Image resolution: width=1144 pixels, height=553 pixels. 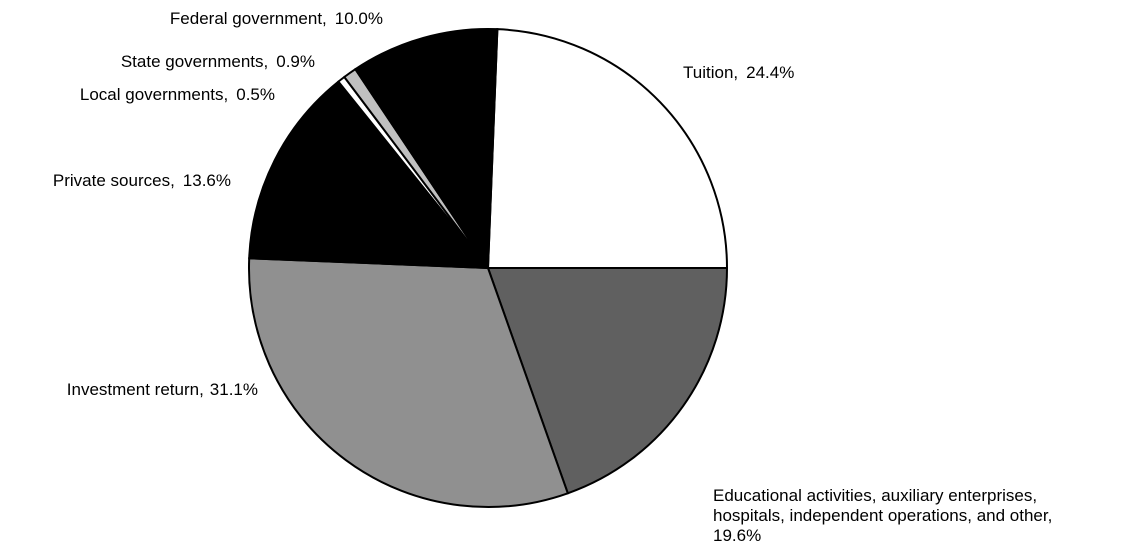 I want to click on pie-slice-educational-activities, so click(x=607, y=381).